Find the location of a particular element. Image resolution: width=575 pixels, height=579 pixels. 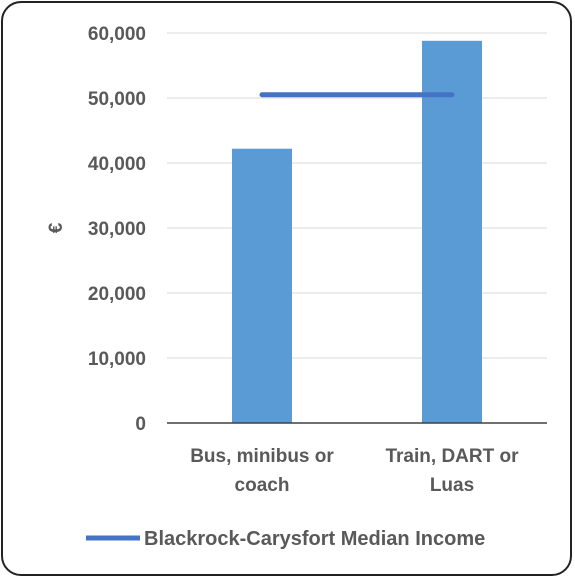

legend: Blackrock-Carysfort Median Income is located at coordinates (285, 539).